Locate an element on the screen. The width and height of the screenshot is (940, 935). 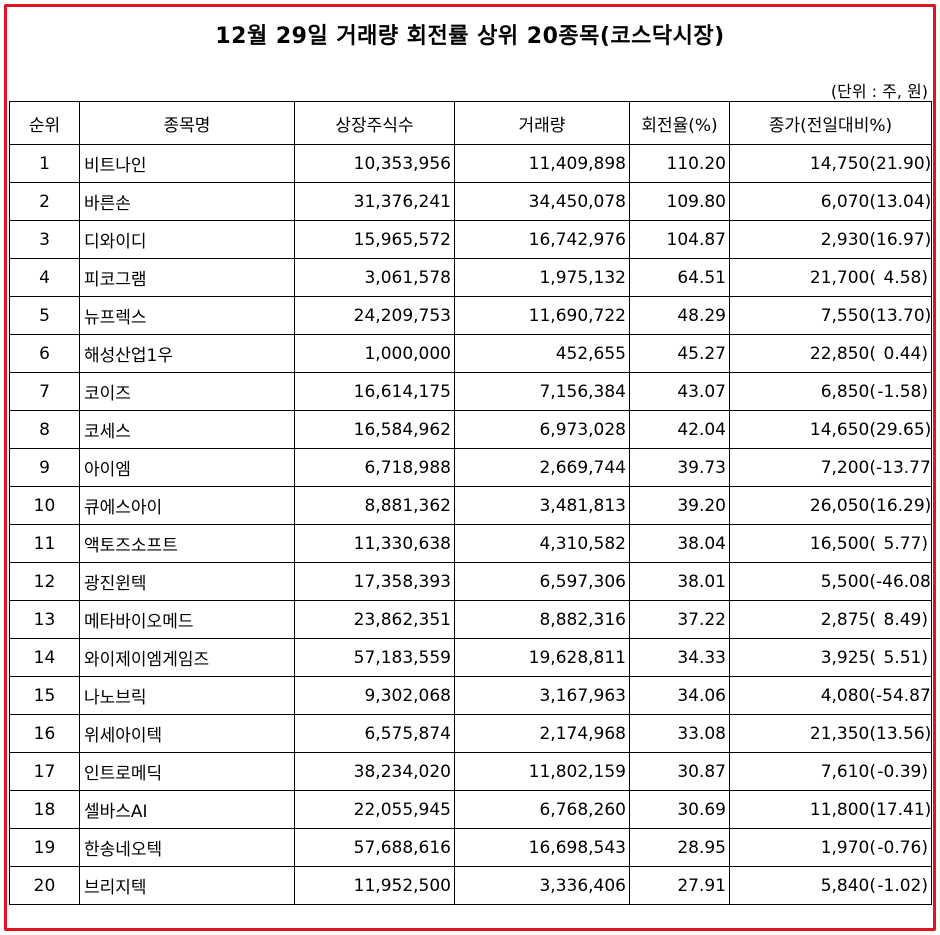
close-change-cell: 4,080(-54.87) is located at coordinates (830, 695).